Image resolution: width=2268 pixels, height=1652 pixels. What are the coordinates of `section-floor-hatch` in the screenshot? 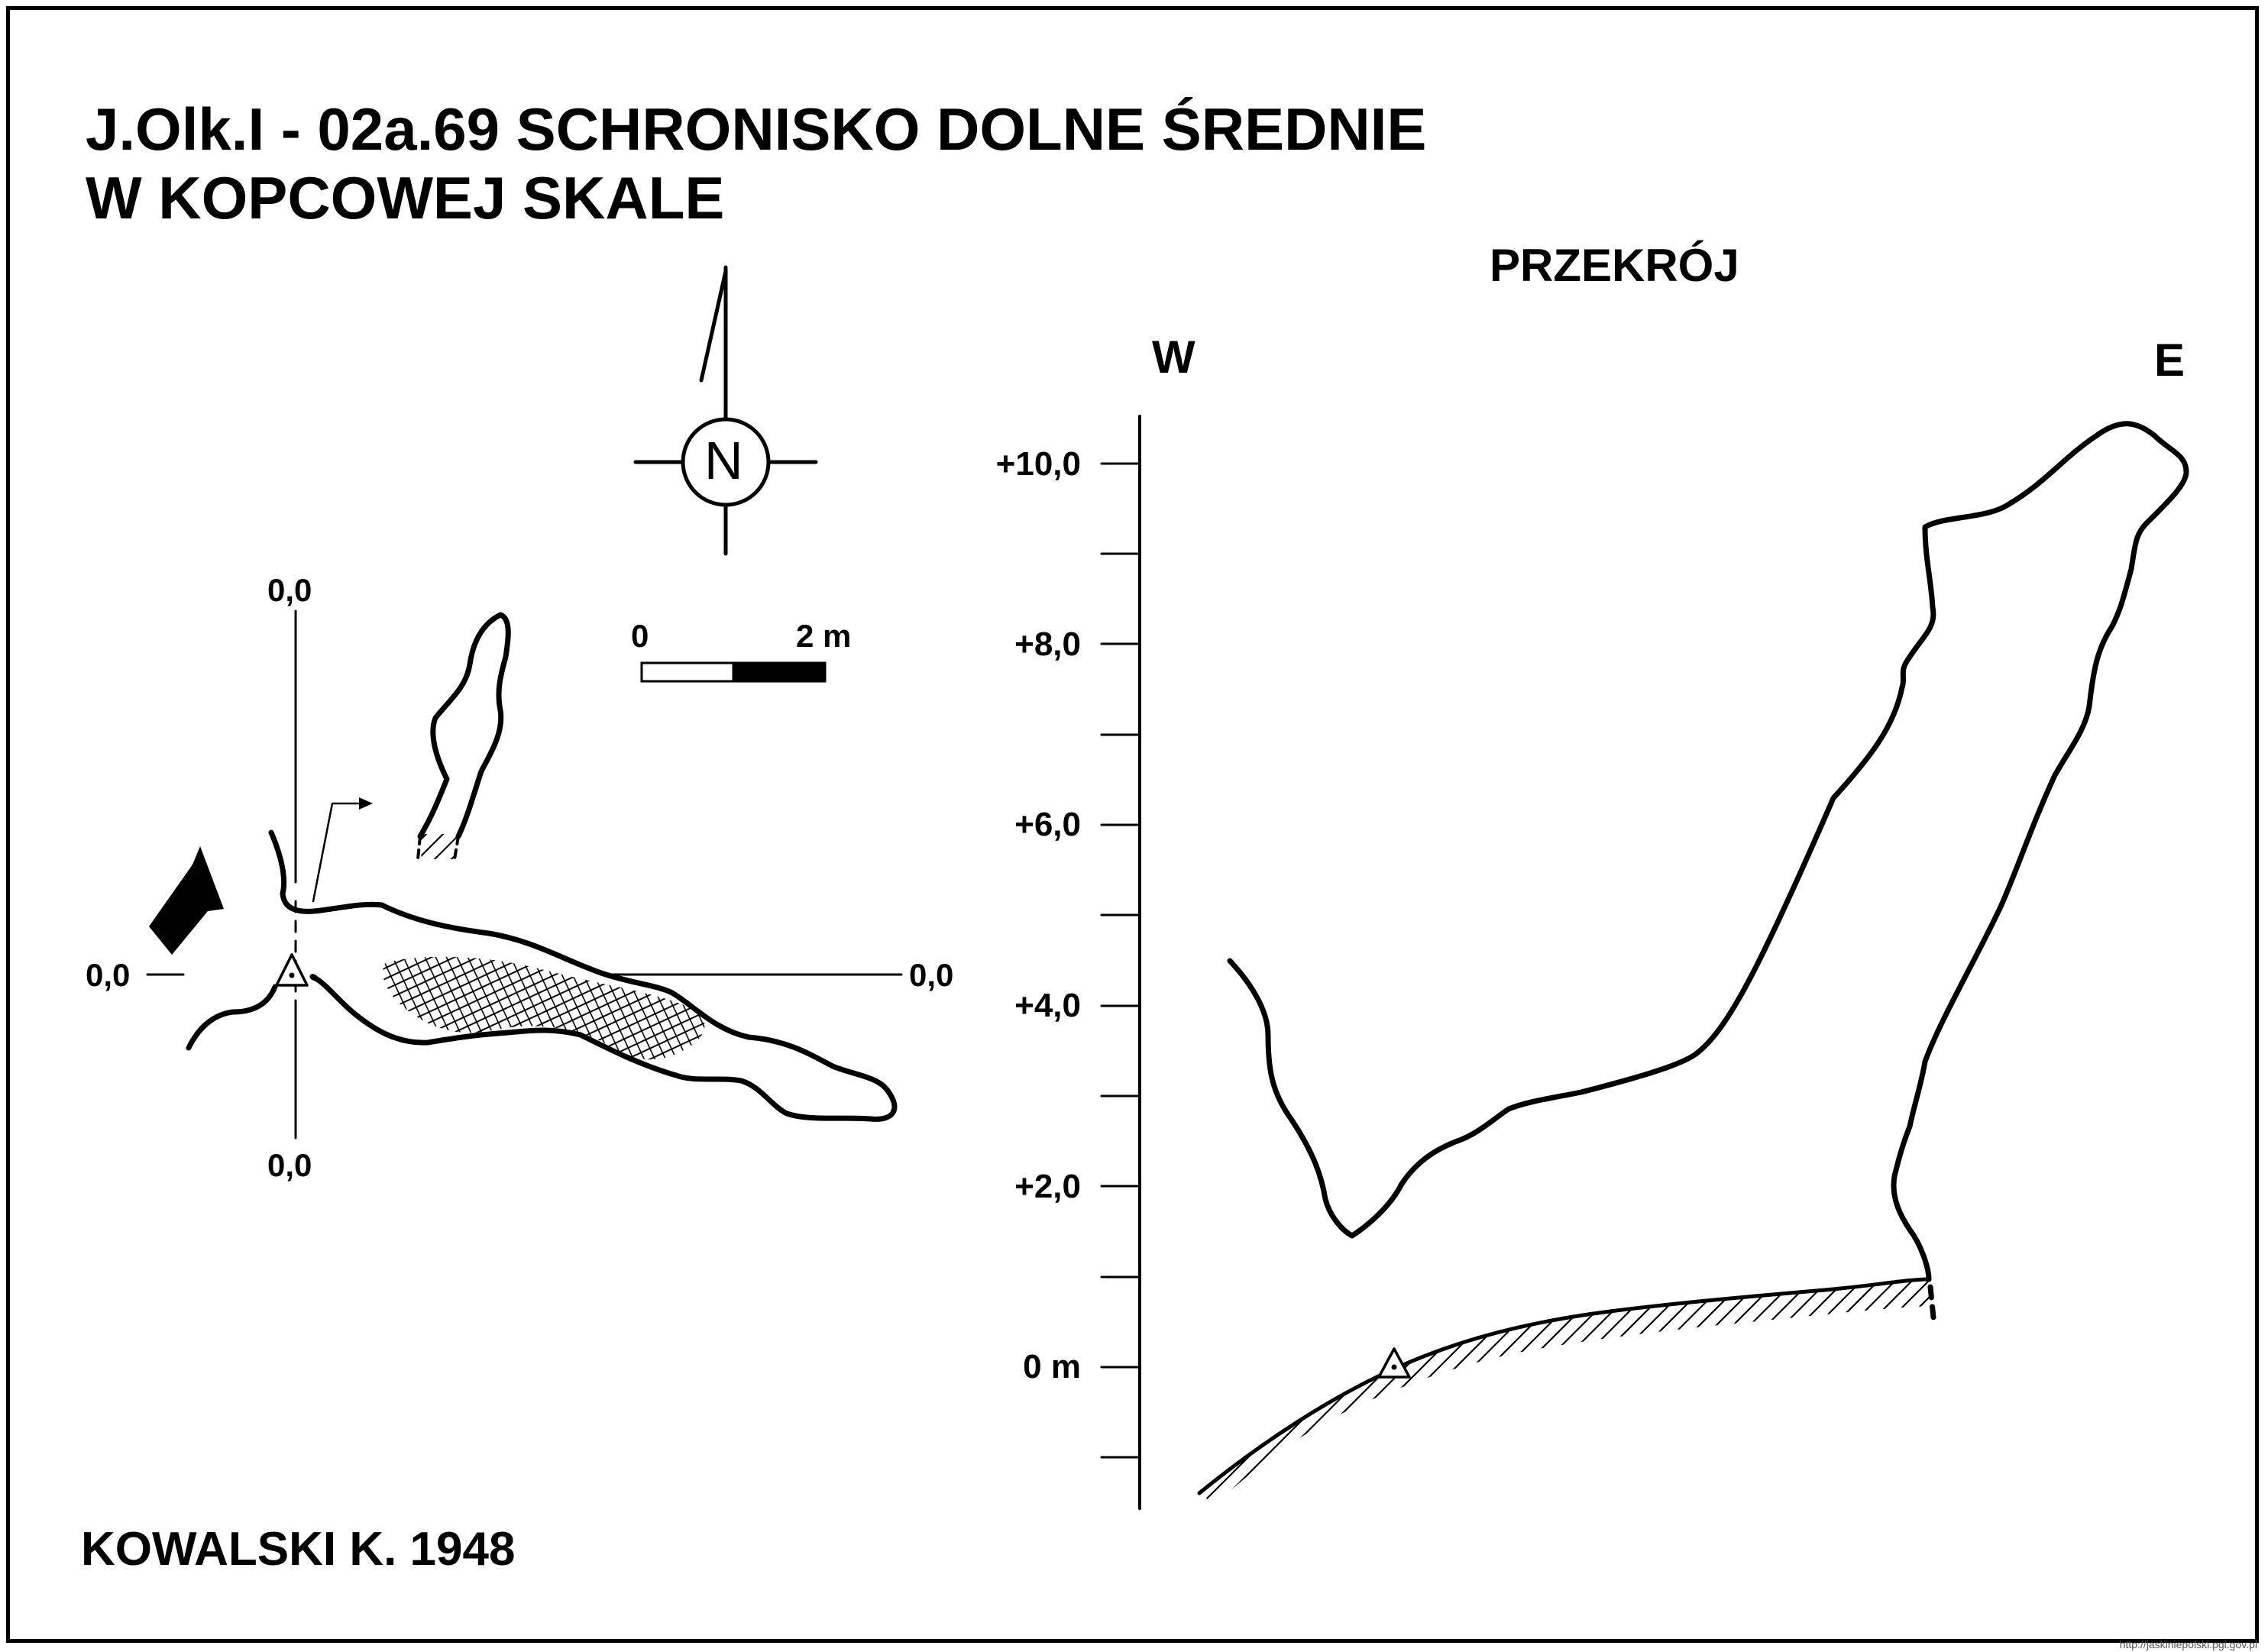 It's located at (1566, 1392).